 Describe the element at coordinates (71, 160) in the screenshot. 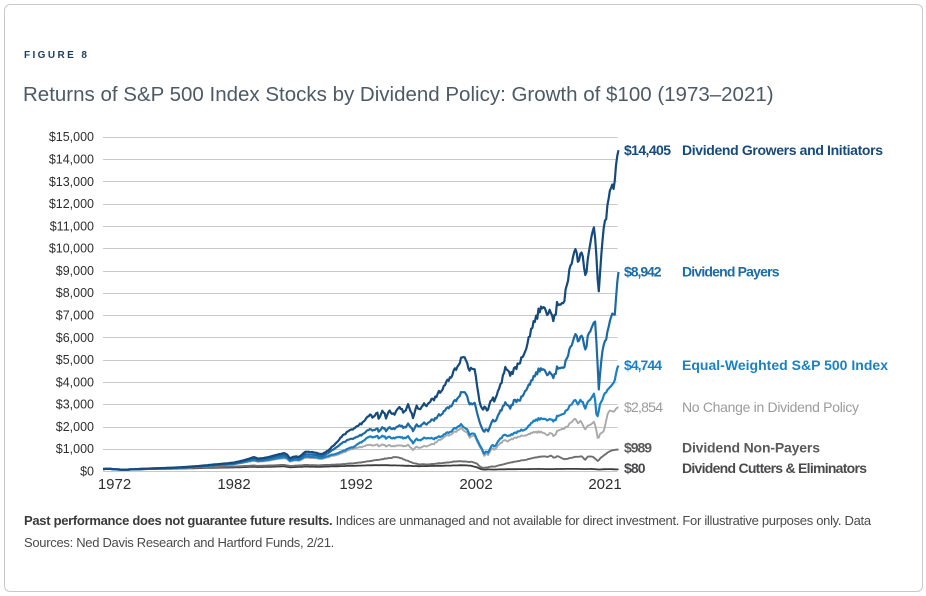

I see `svg-text: $14,000` at that location.